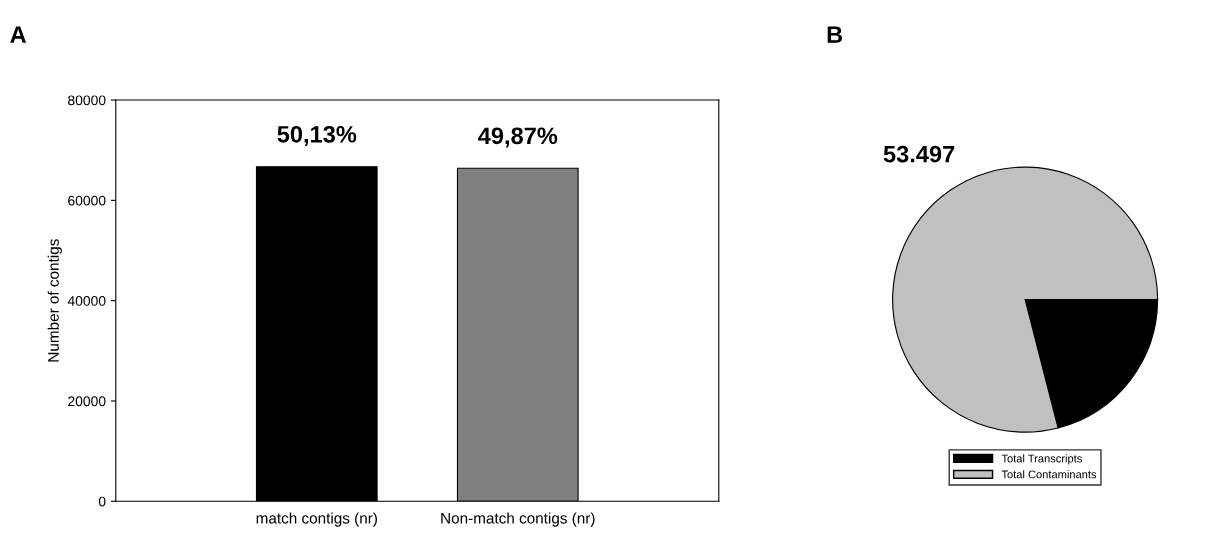 This screenshot has height=535, width=1206. I want to click on chart-title: A, so click(18, 34).